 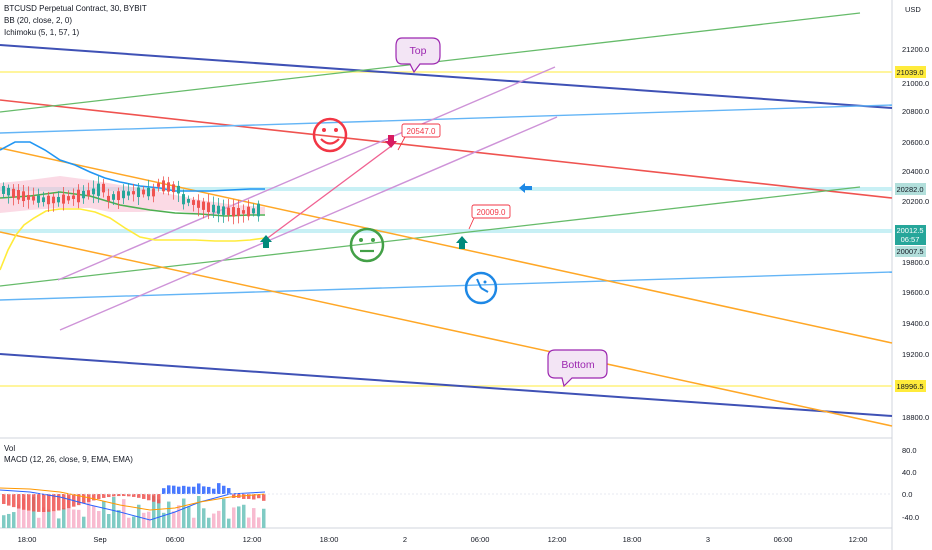 I want to click on smiling-face-icon, so click(x=330, y=135).